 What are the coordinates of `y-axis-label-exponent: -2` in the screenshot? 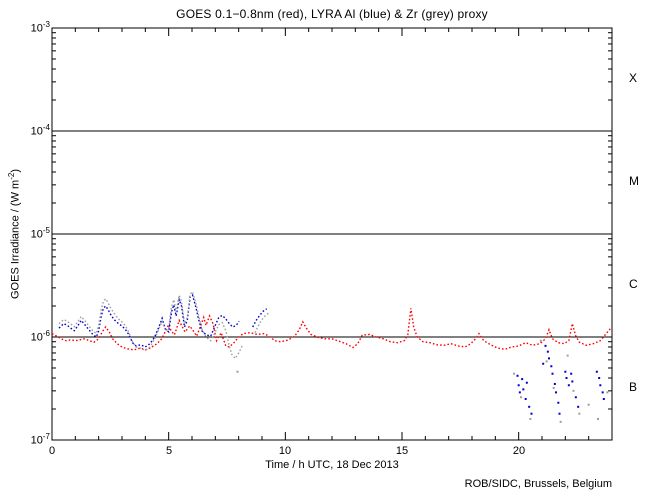 It's located at (11, 176).